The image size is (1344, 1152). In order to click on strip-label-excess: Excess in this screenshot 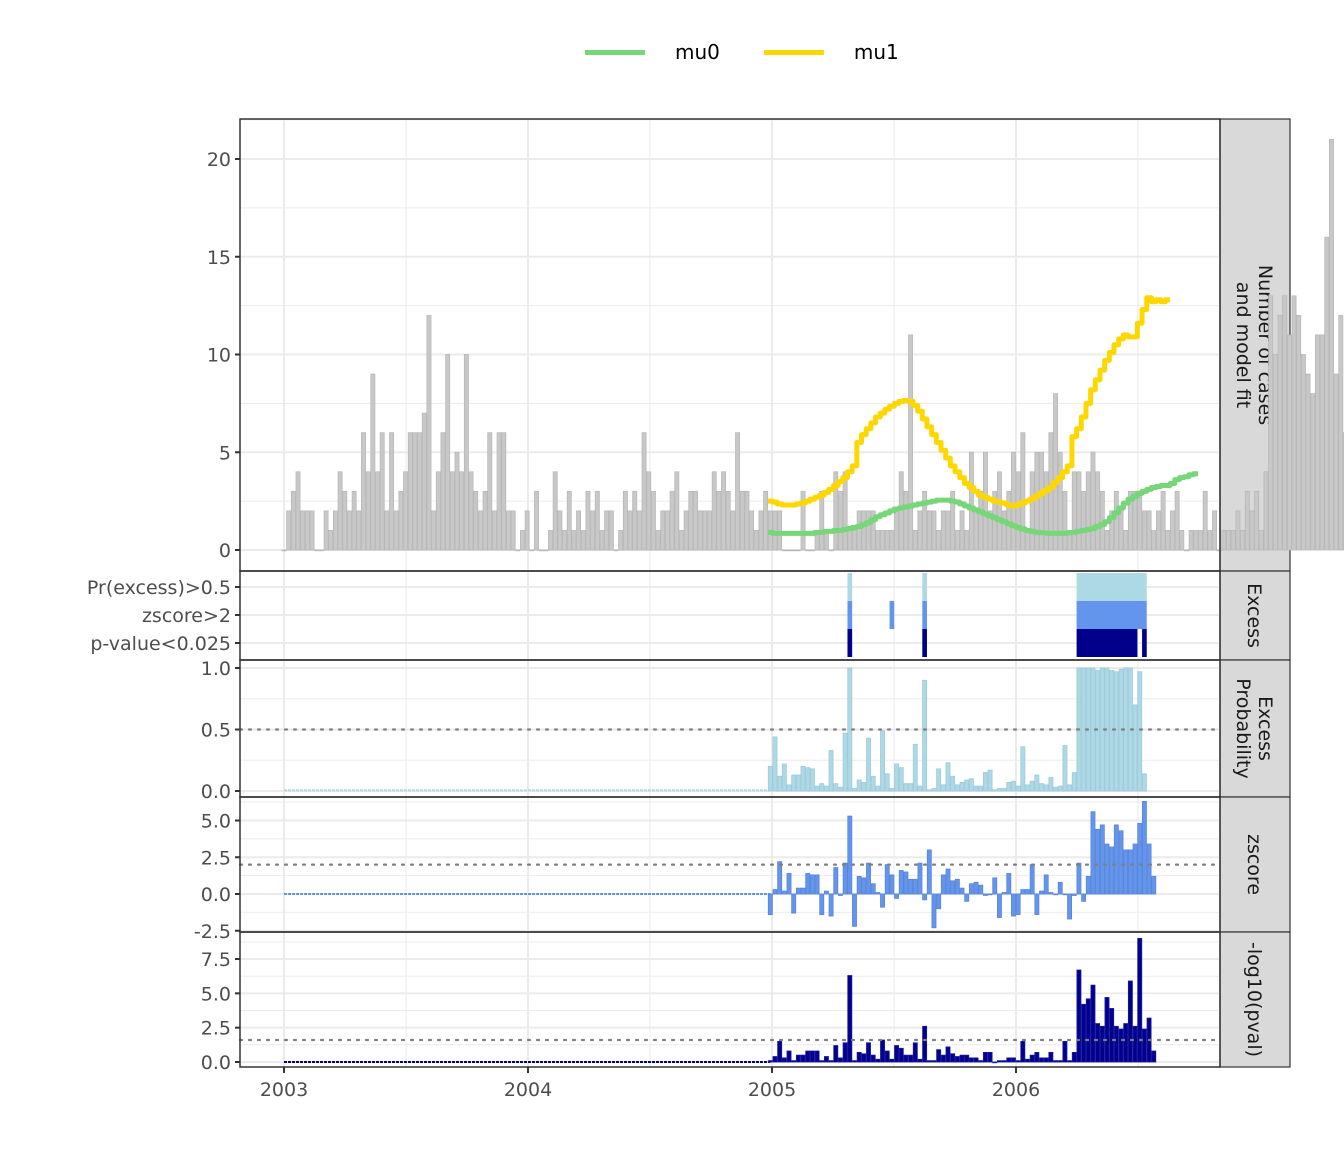, I will do `click(1254, 615)`.